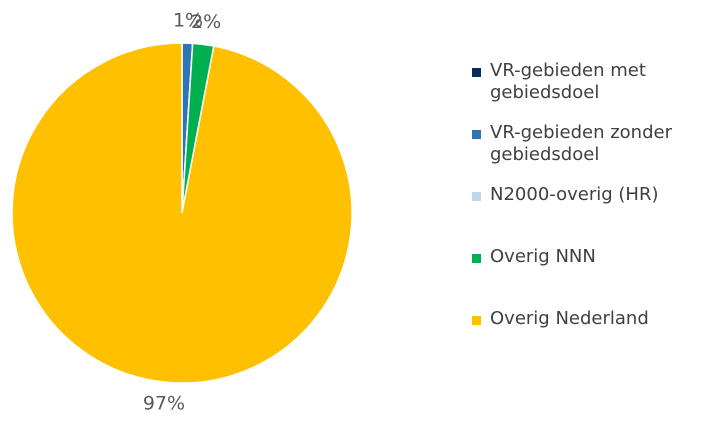 This screenshot has height=421, width=707. What do you see at coordinates (188, 21) in the screenshot?
I see `data-label: 1%` at bounding box center [188, 21].